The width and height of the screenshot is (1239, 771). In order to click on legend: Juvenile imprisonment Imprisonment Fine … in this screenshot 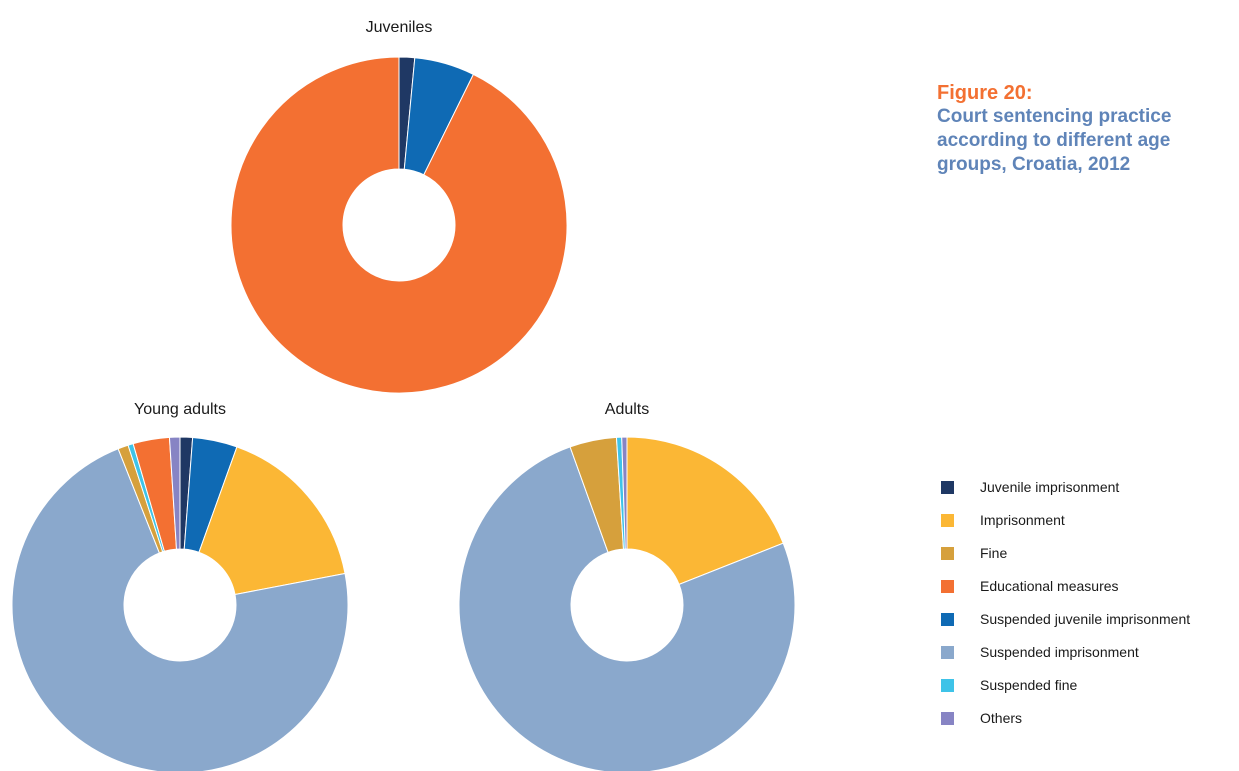, I will do `click(1065, 608)`.